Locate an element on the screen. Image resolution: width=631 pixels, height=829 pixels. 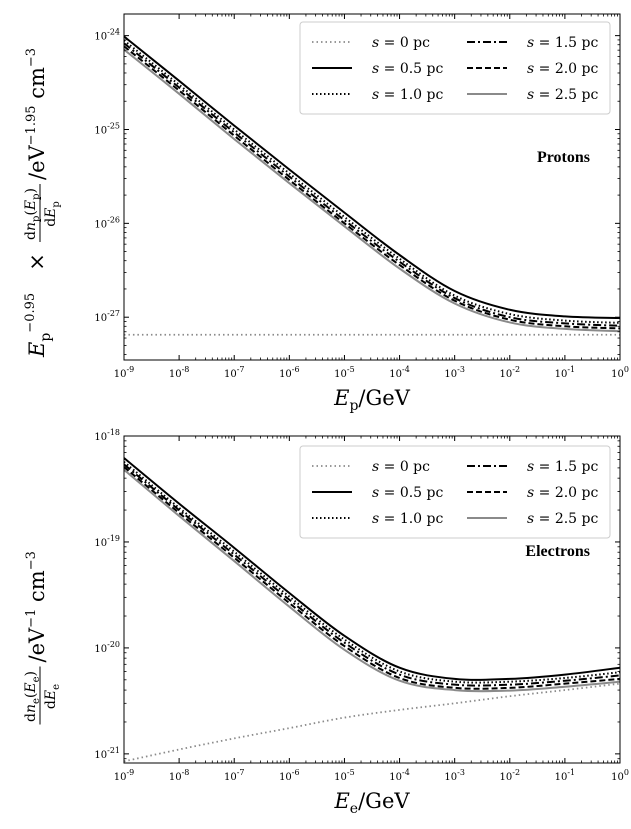
panel-annotation: Protons is located at coordinates (563, 157).